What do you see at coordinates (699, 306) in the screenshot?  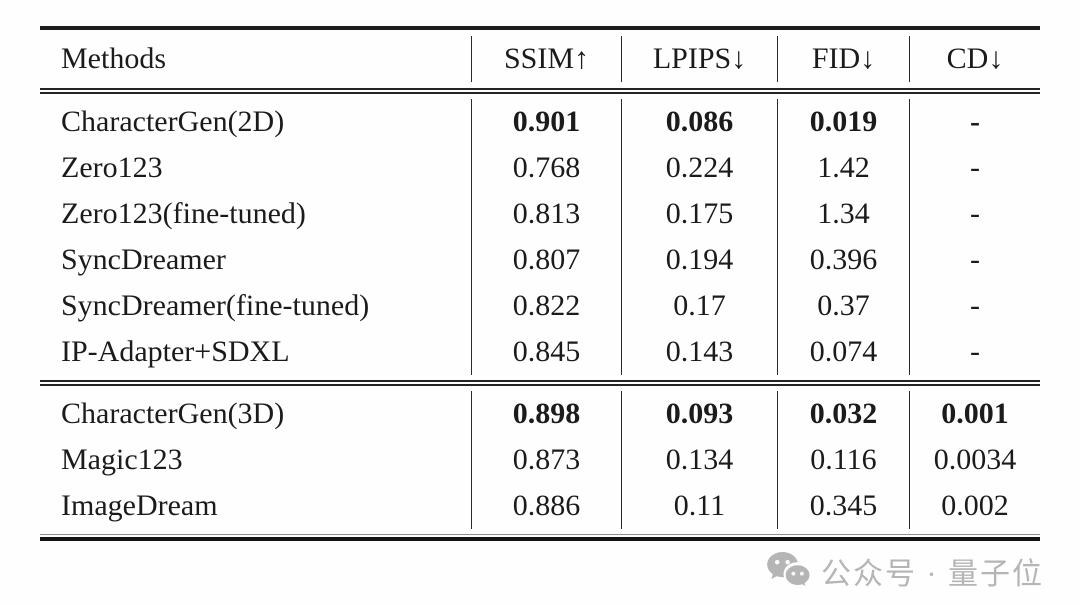 I see `metric-cell: 0.17` at bounding box center [699, 306].